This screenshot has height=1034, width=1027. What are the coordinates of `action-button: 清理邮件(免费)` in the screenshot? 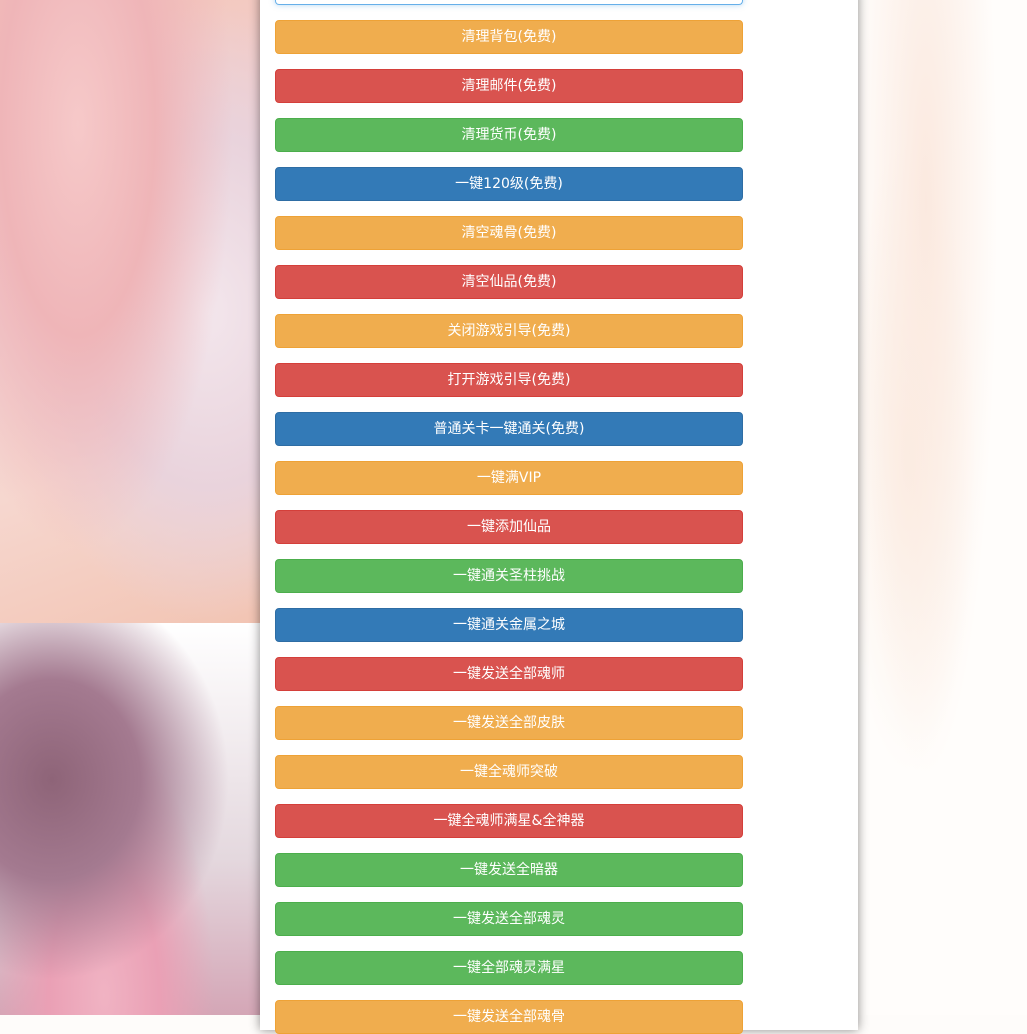 It's located at (509, 86).